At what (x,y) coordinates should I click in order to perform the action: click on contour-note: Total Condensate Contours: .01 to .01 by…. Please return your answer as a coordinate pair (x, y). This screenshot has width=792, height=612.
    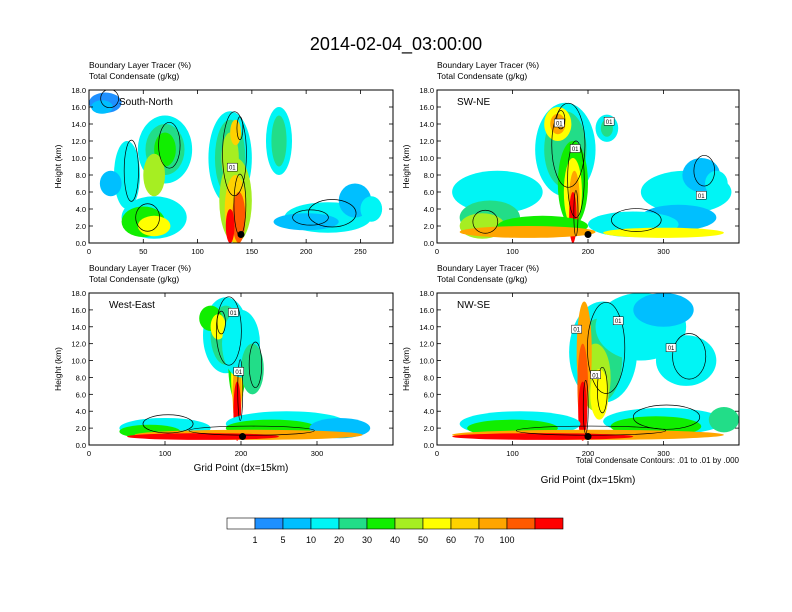
    Looking at the image, I should click on (658, 460).